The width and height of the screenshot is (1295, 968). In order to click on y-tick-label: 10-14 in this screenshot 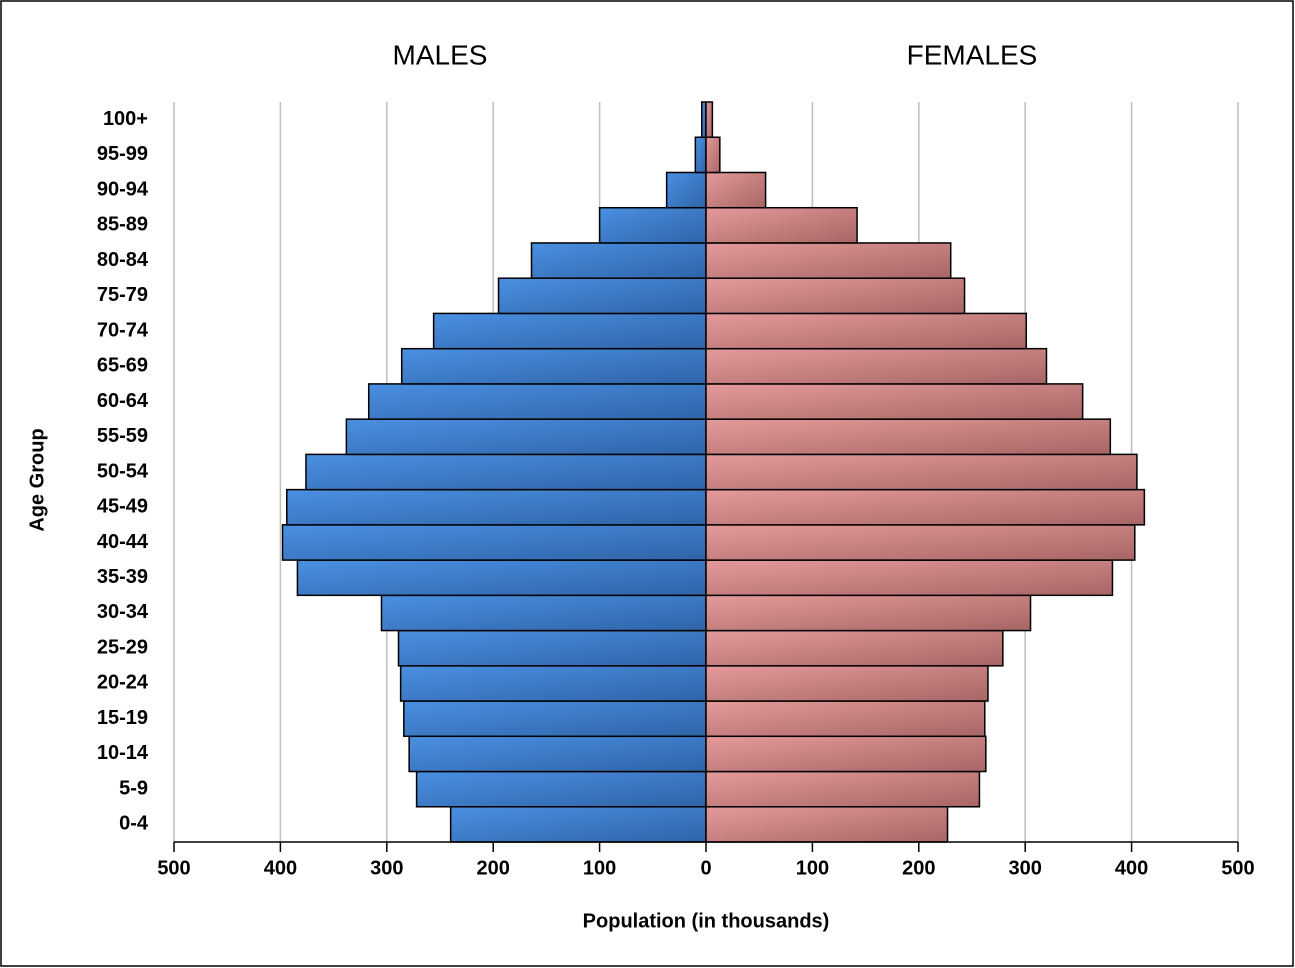, I will do `click(123, 753)`.